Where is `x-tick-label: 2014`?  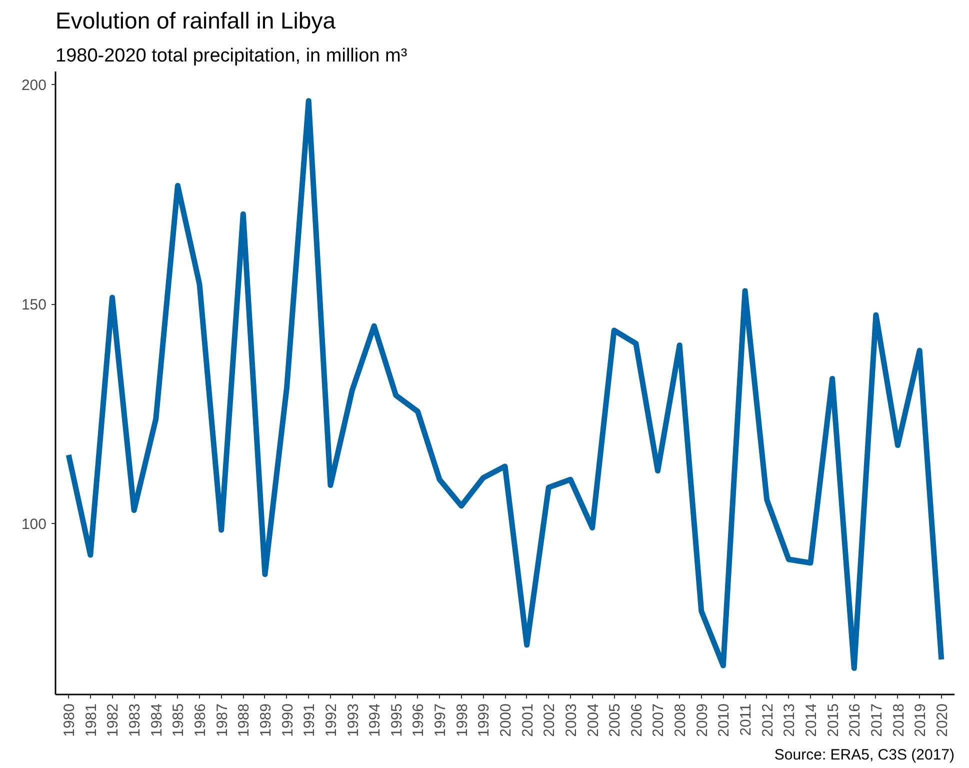
x-tick-label: 2014 is located at coordinates (811, 720).